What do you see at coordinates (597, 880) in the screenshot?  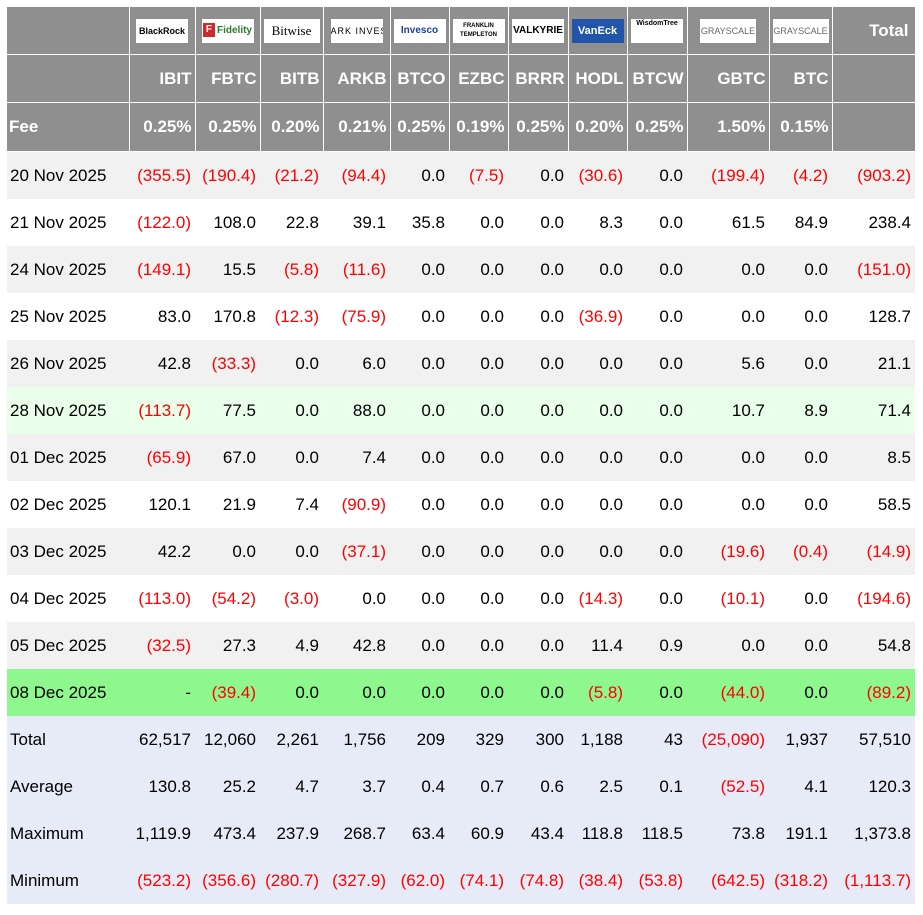 I see `value-cell: (38.4)` at bounding box center [597, 880].